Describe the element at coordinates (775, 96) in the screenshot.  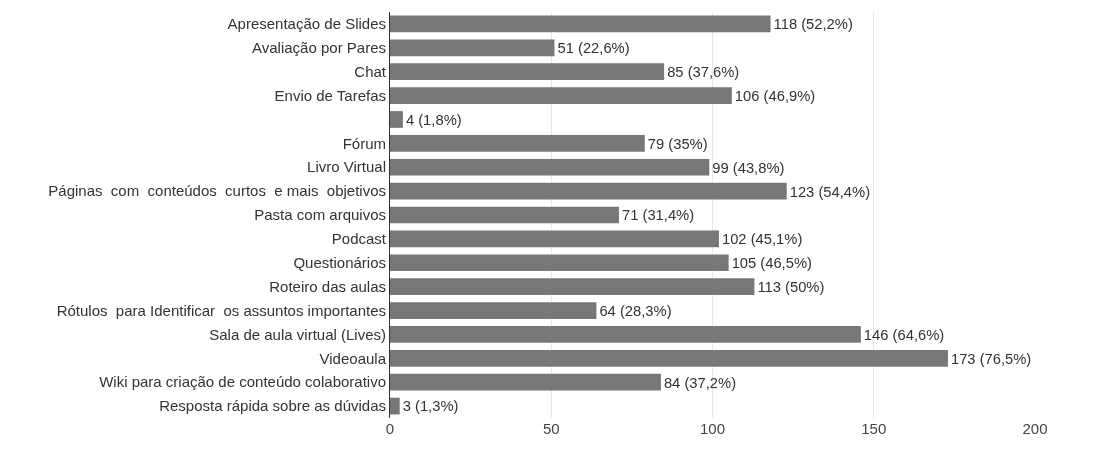
I see `data-label: 106 (46,9%)` at that location.